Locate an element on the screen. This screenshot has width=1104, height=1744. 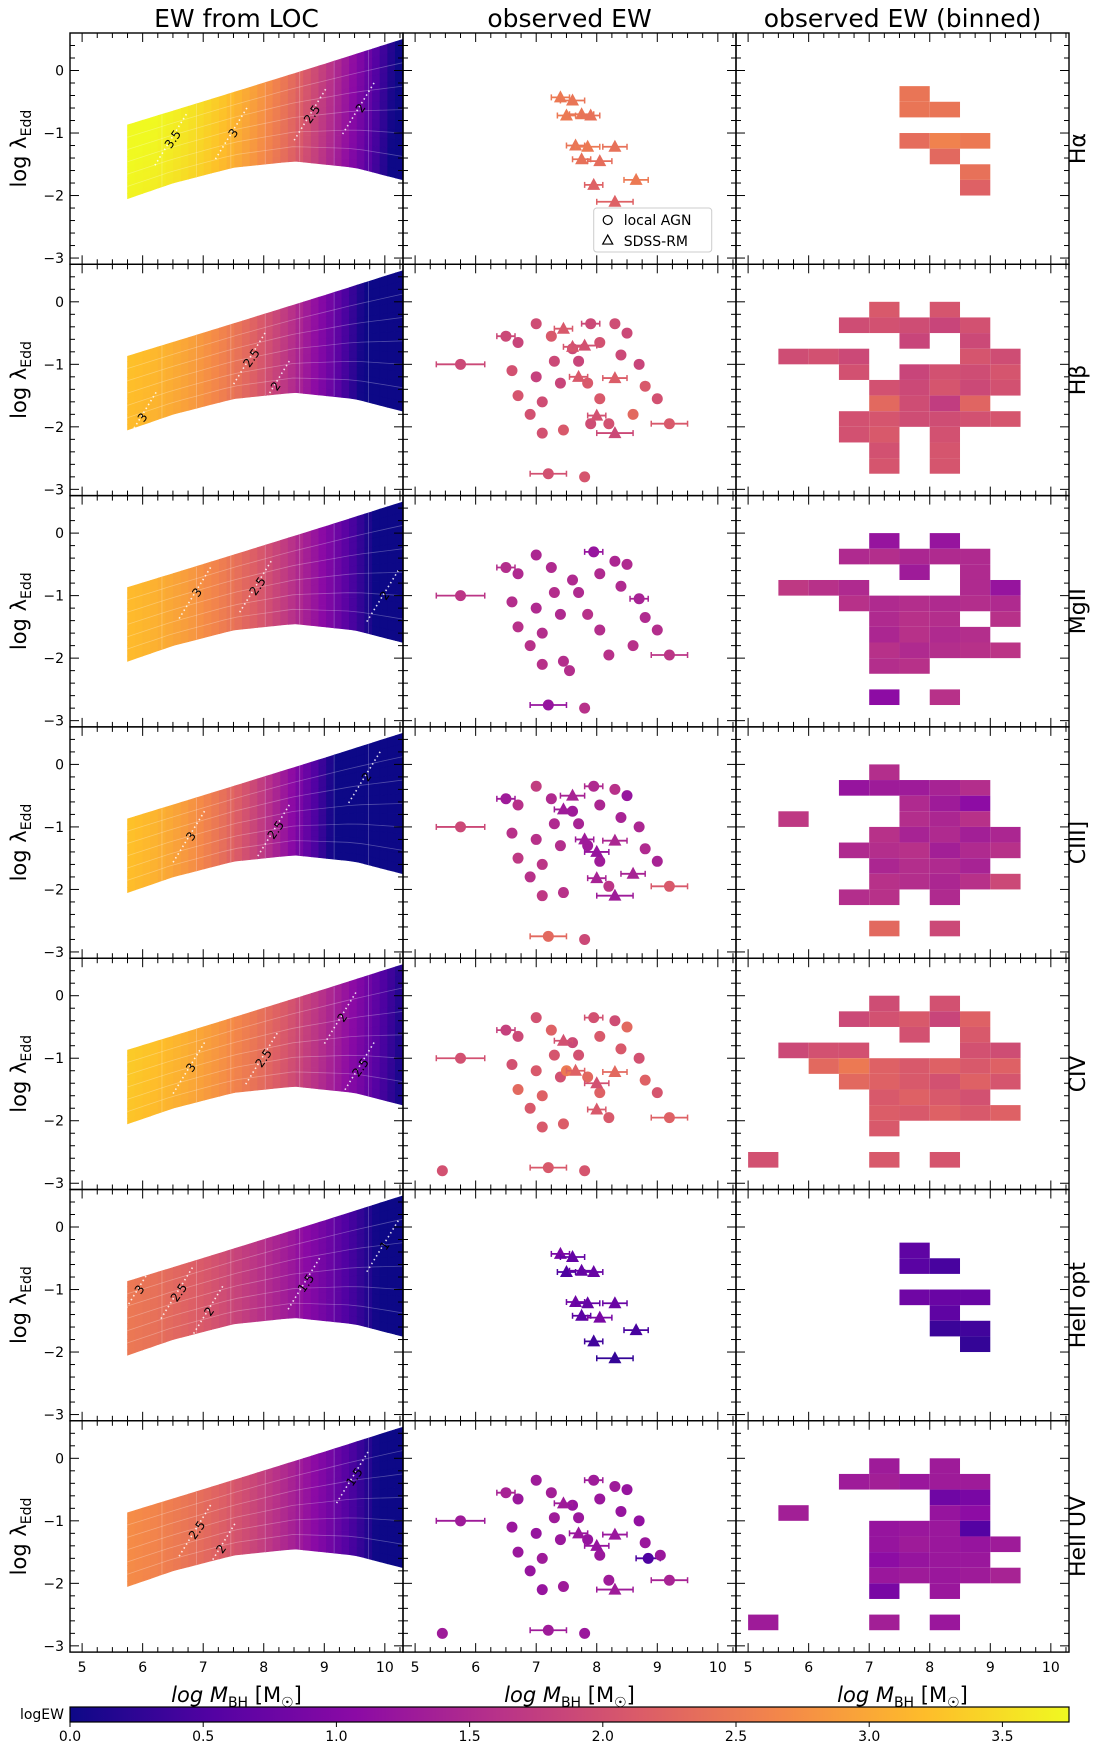
panel-row: 3 2.522.5 CIV 0 −1 −2 −3 log λEdd is located at coordinates (549, 1074).